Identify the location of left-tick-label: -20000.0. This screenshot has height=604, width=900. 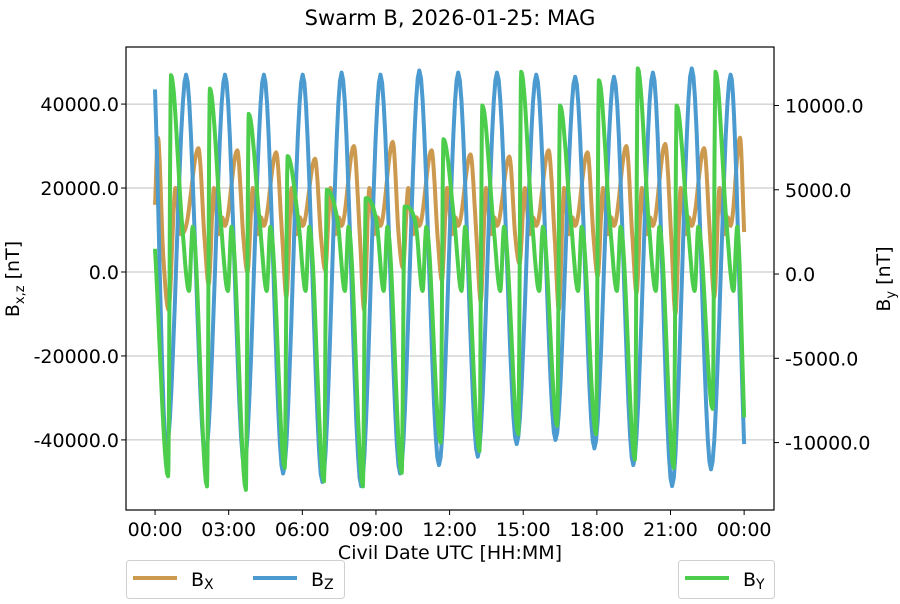
(76, 357).